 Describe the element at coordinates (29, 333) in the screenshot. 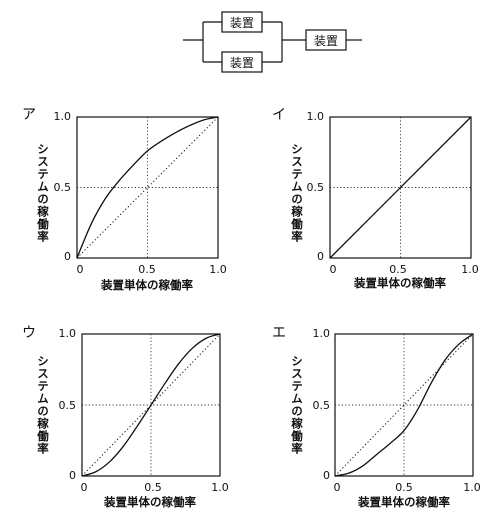

I see `option-label: ウ` at that location.